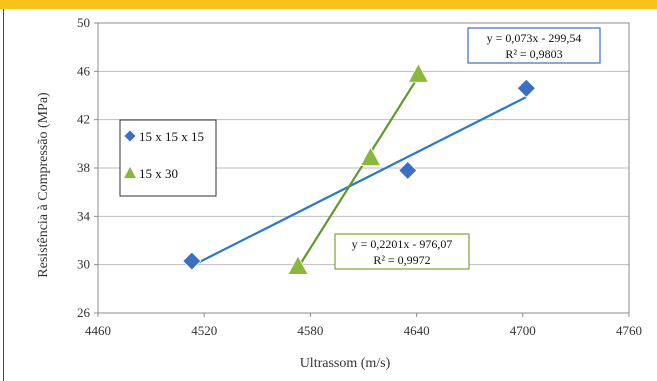 This screenshot has width=657, height=381. I want to click on equation-15x30: y = 0,2201x - 976,07, so click(402, 244).